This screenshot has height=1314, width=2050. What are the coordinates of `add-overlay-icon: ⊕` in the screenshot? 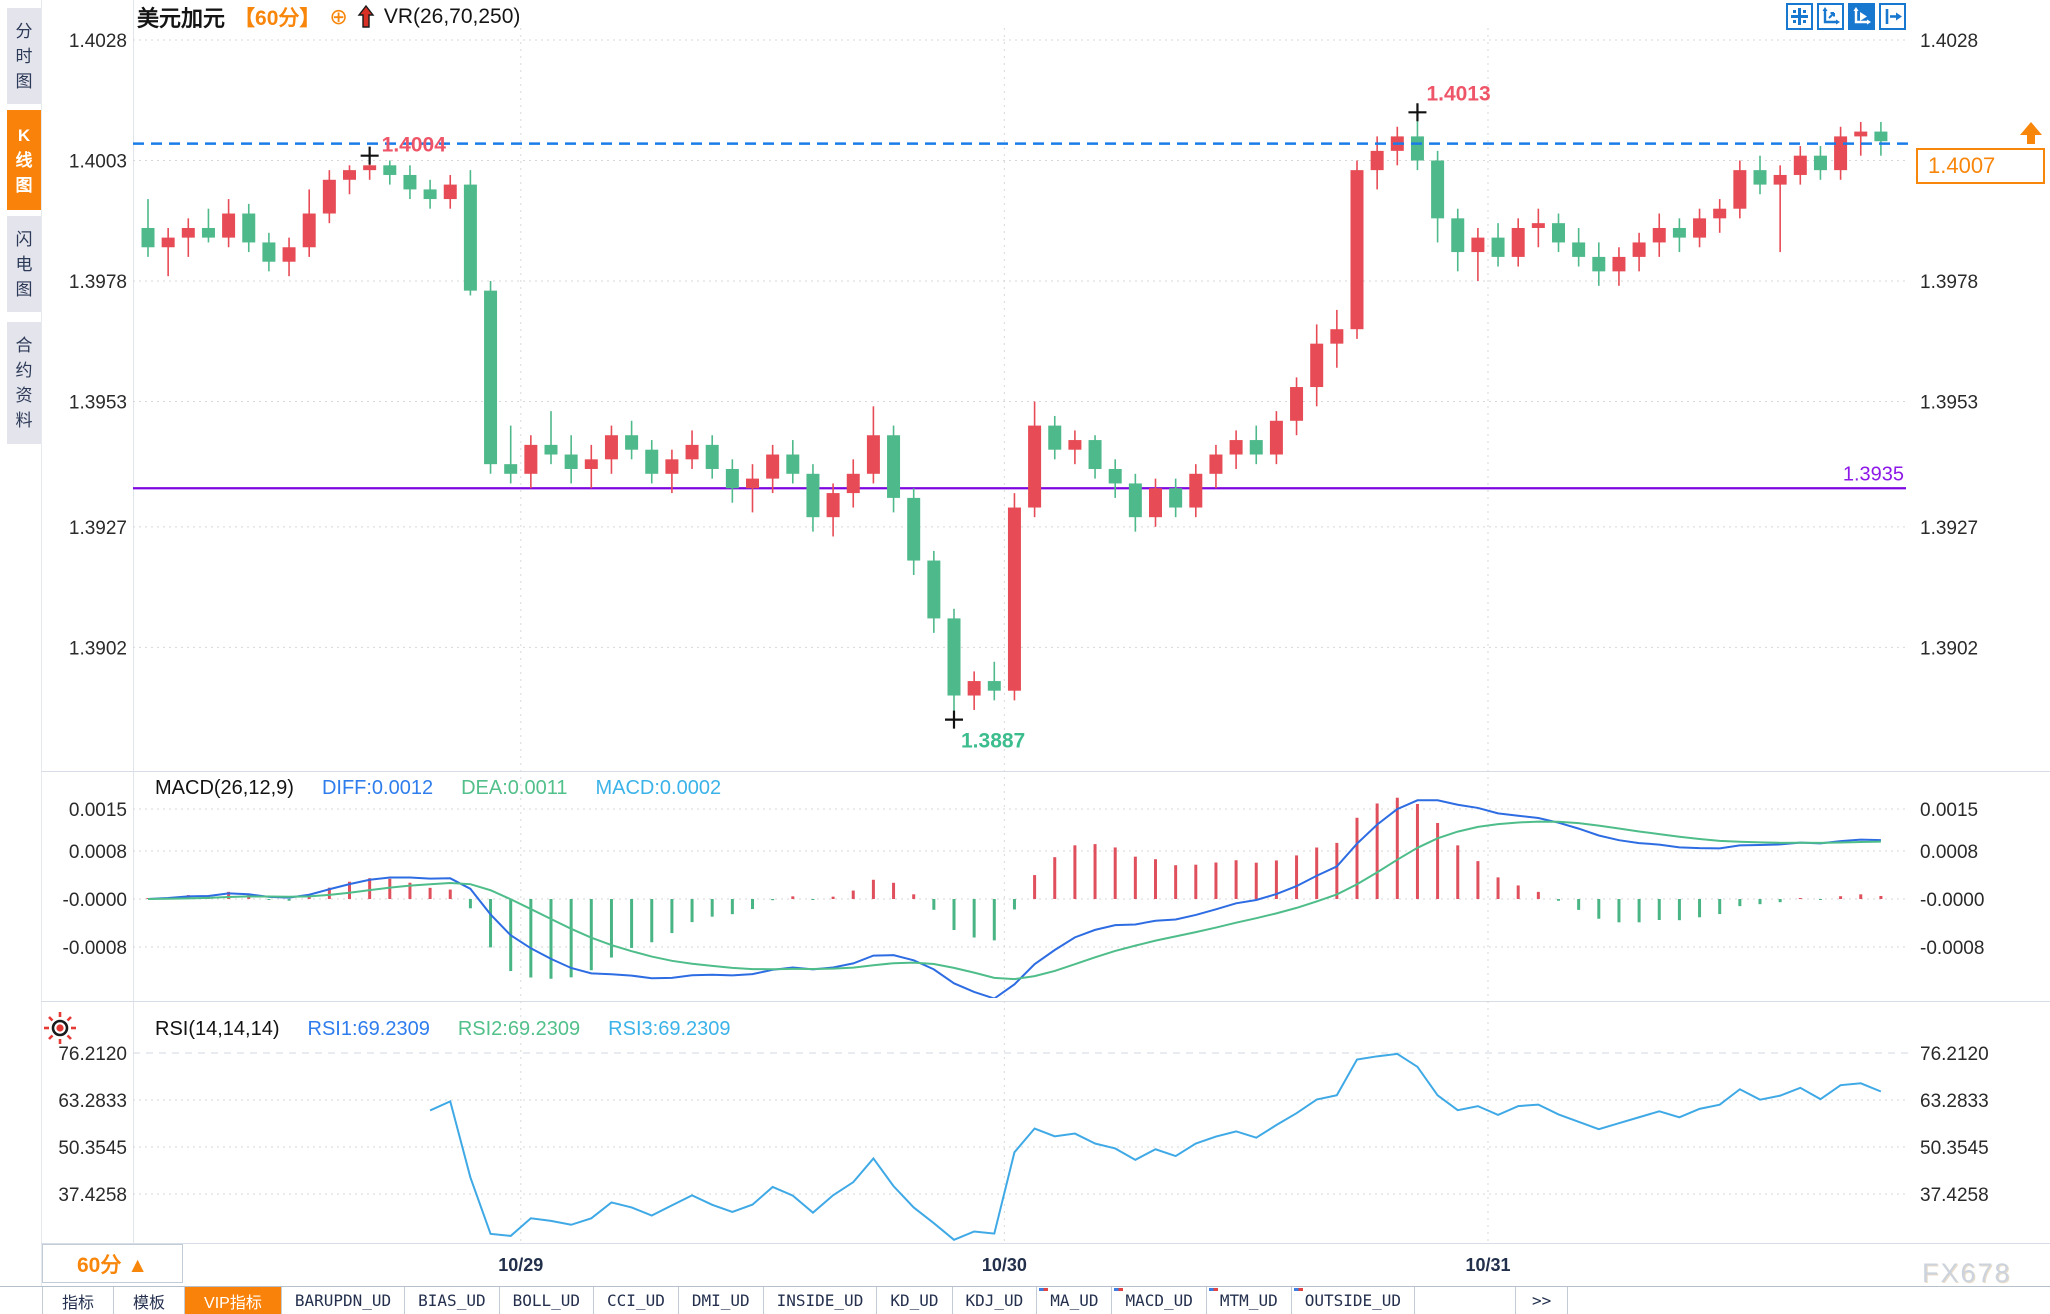 It's located at (338, 16).